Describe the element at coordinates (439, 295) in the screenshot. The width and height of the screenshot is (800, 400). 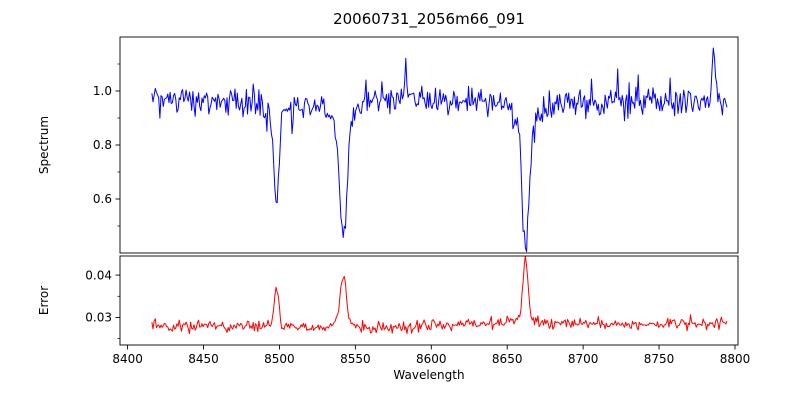
I see `error-line` at that location.